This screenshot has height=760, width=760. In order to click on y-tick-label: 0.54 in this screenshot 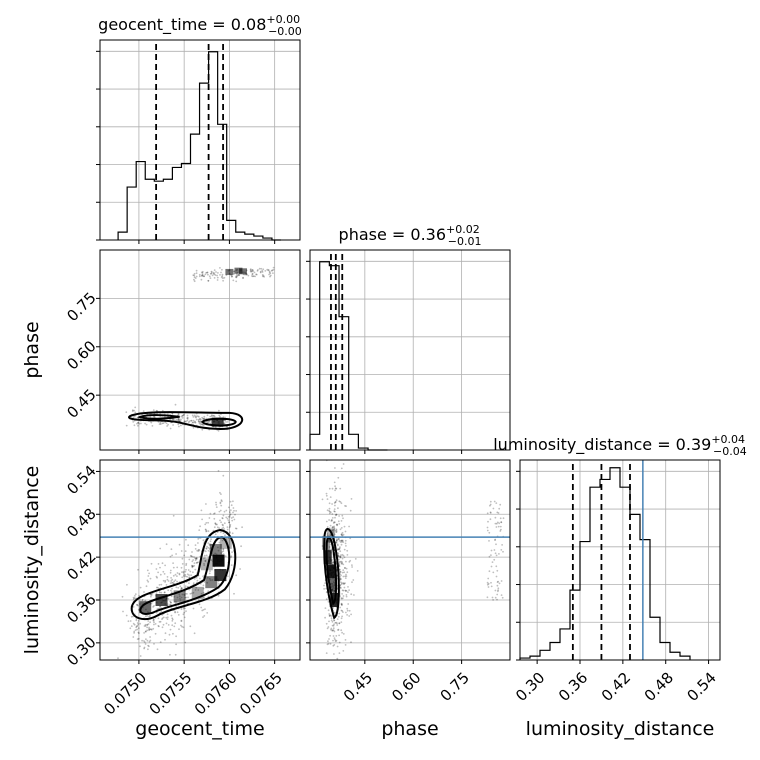, I will do `click(81, 480)`.